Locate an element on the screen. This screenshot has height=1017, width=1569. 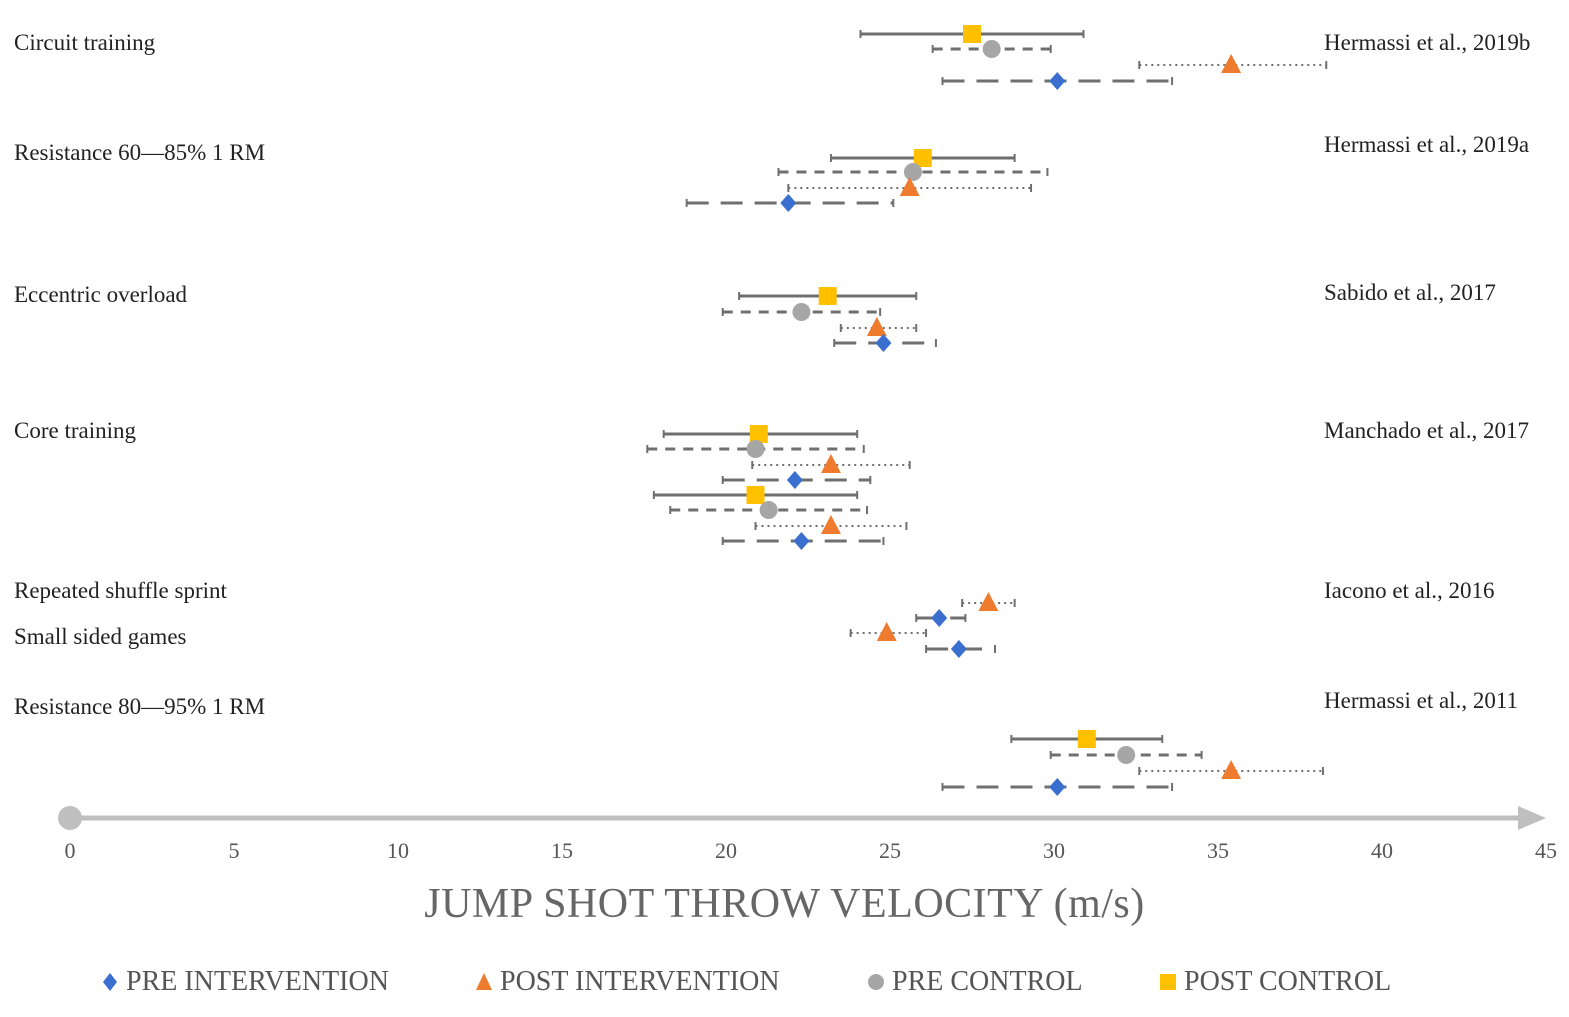
triangle-marker-icon is located at coordinates (484, 981).